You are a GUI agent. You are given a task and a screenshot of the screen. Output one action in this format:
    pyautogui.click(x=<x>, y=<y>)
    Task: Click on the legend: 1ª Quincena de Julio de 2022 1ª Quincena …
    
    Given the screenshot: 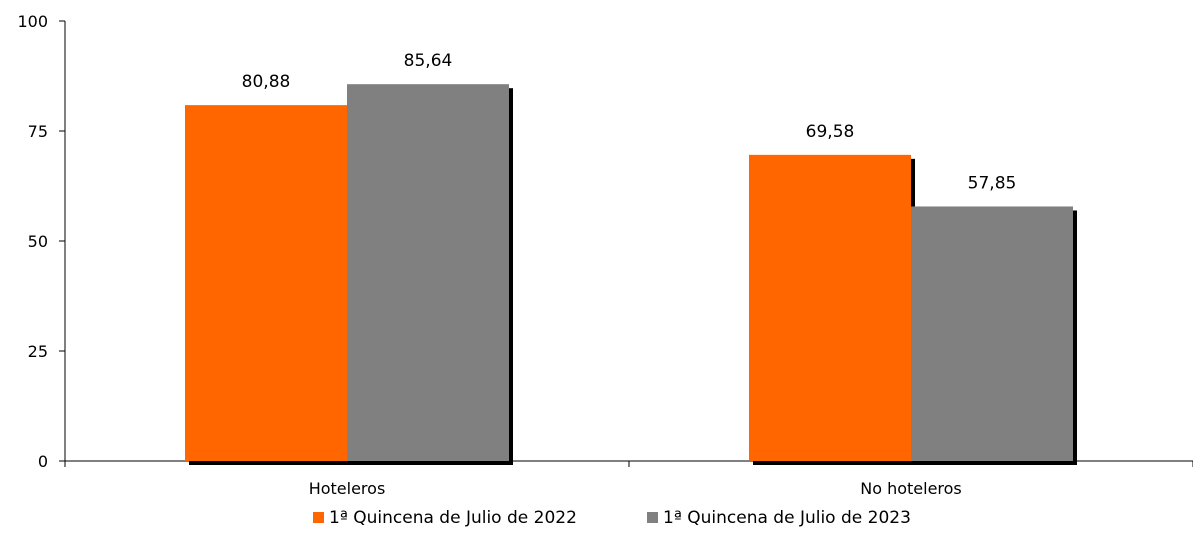 What is the action you would take?
    pyautogui.click(x=612, y=518)
    